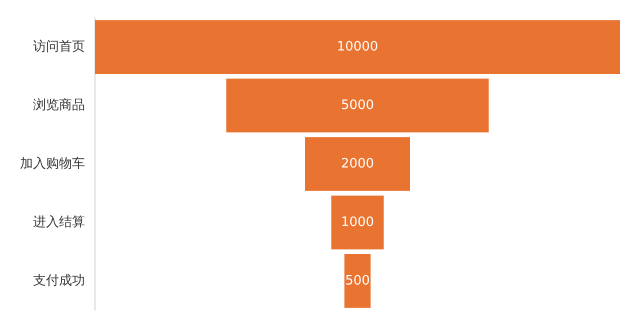 The image size is (630, 328). Describe the element at coordinates (59, 280) in the screenshot. I see `category-label: 支付成功` at that location.